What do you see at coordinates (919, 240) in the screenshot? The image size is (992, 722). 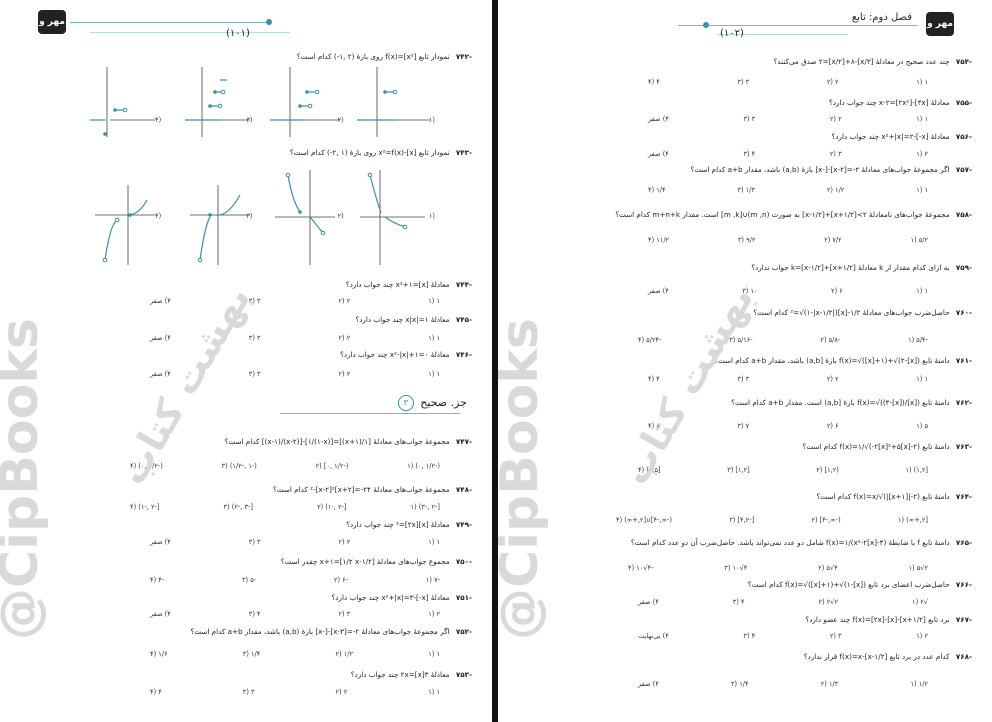 I see `option: ۵/۲ (۱` at bounding box center [919, 240].